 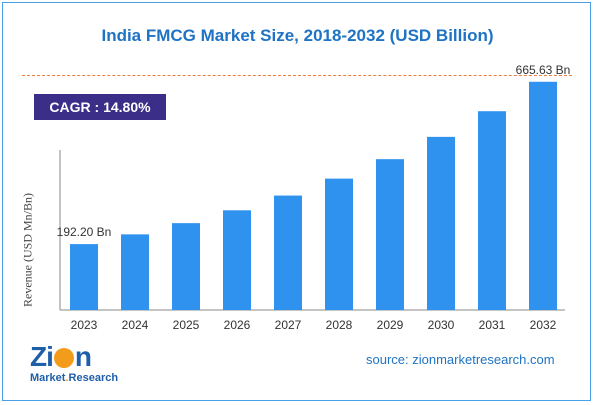 What do you see at coordinates (237, 260) in the screenshot?
I see `bar-2026` at bounding box center [237, 260].